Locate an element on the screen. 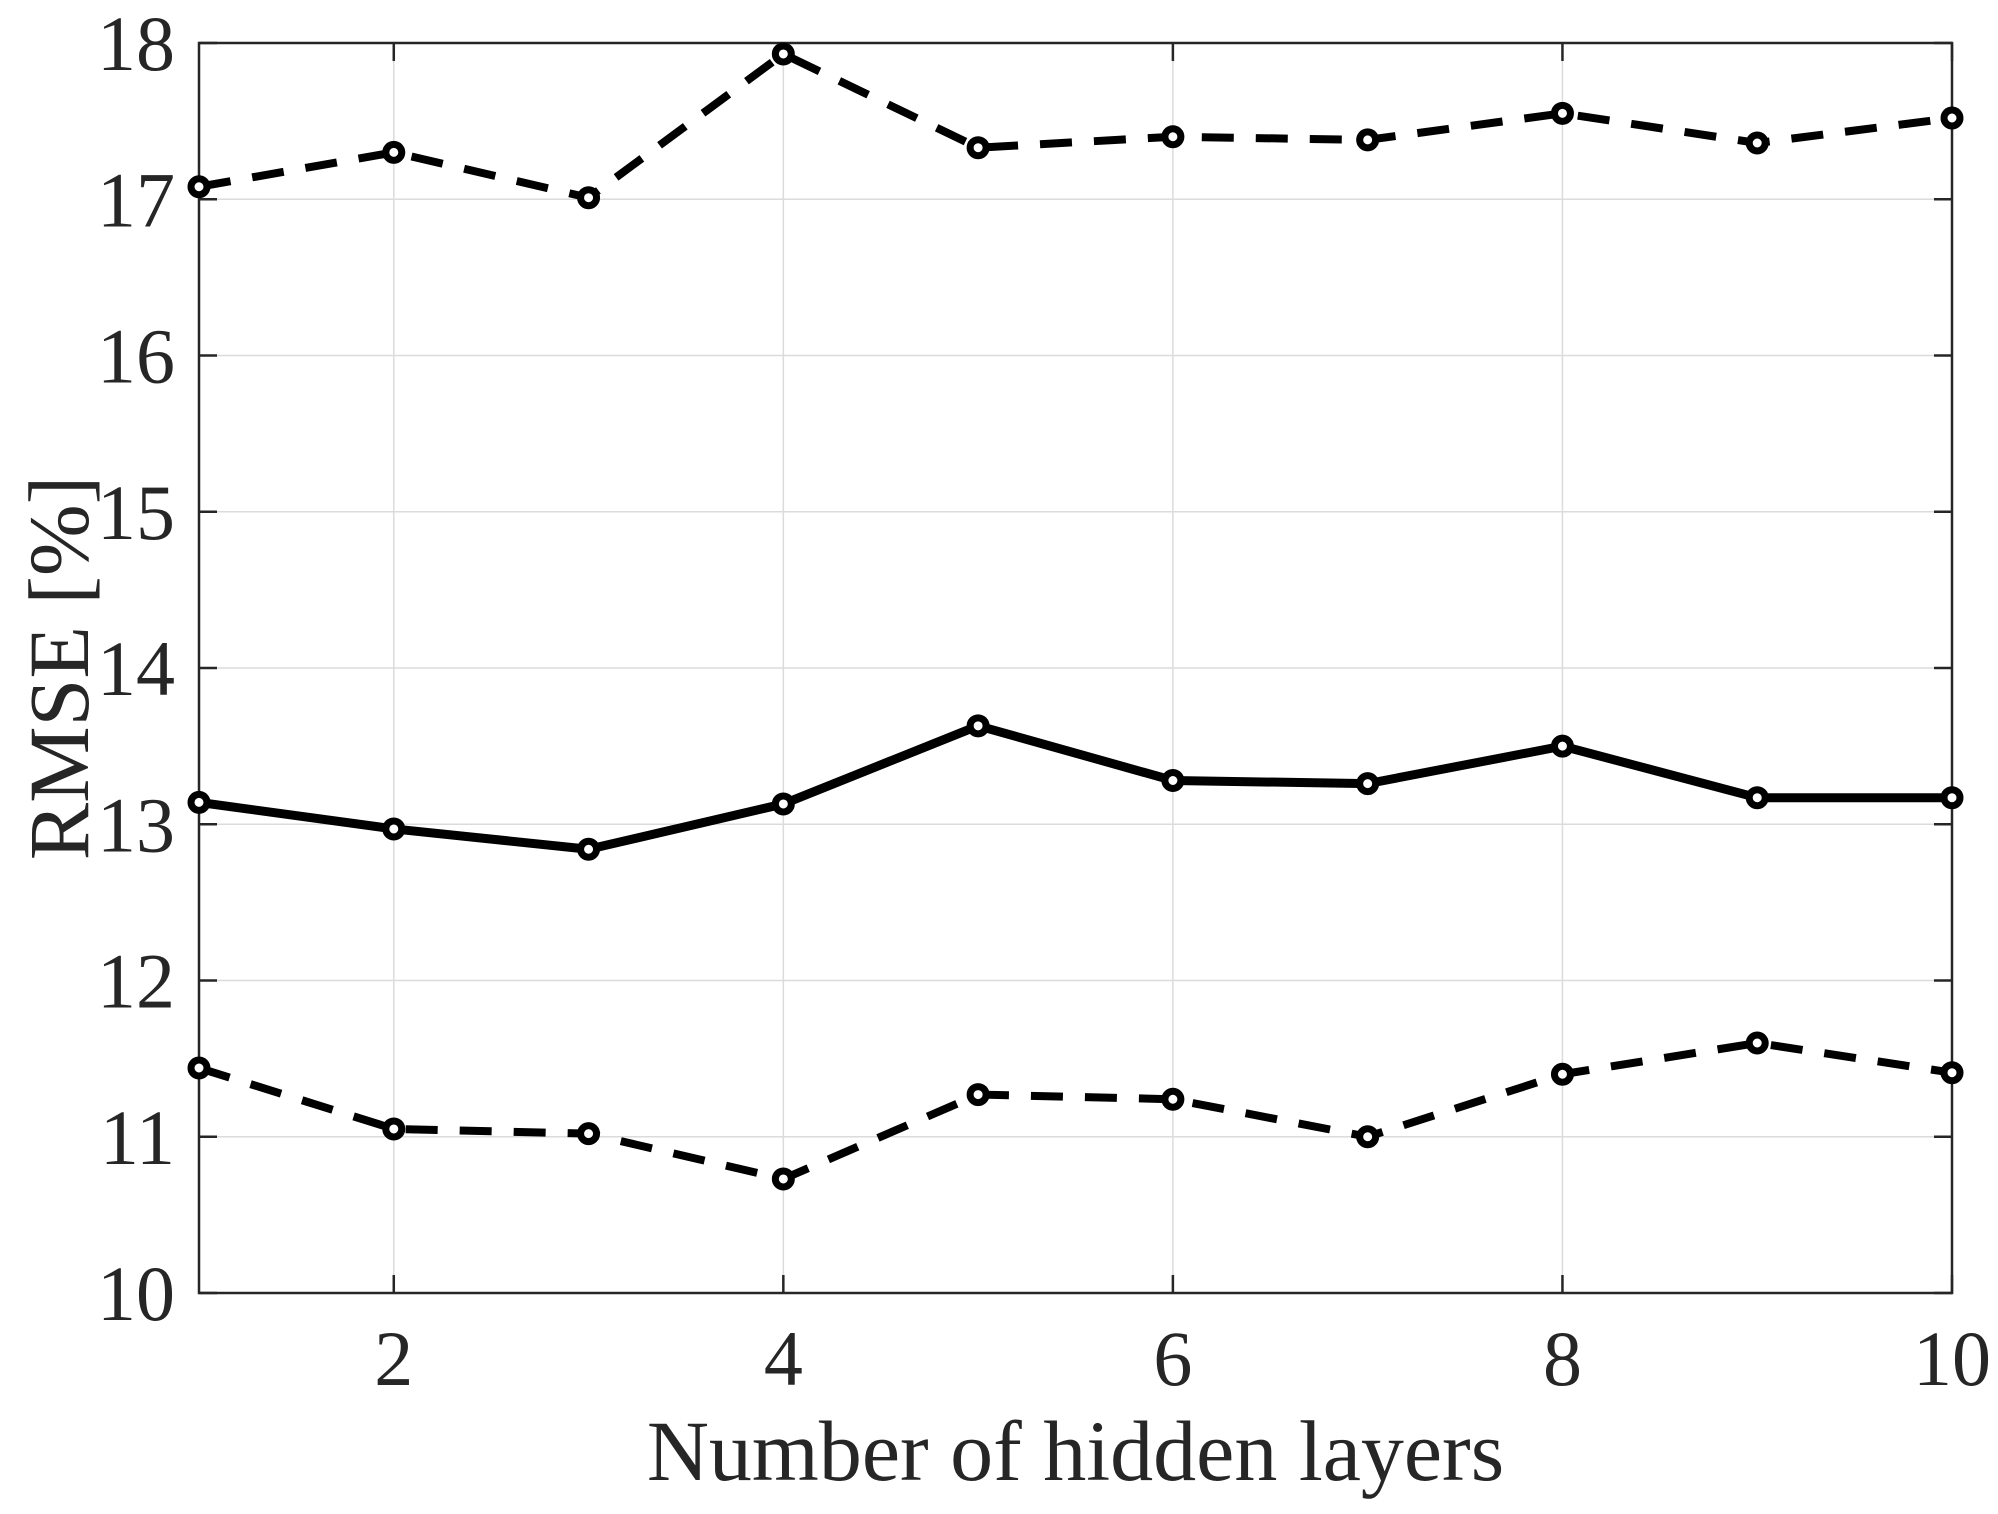  x-tick-label: 4 is located at coordinates (783, 1358).